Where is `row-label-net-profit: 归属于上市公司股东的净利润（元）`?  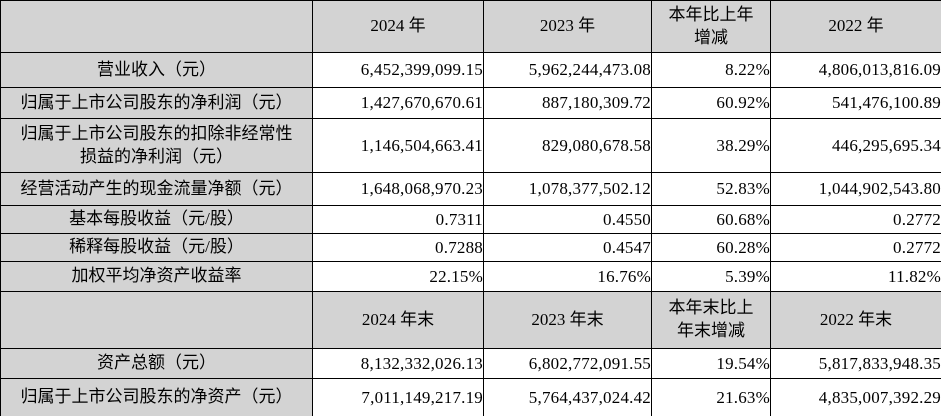 row-label-net-profit: 归属于上市公司股东的净利润（元） is located at coordinates (156, 103).